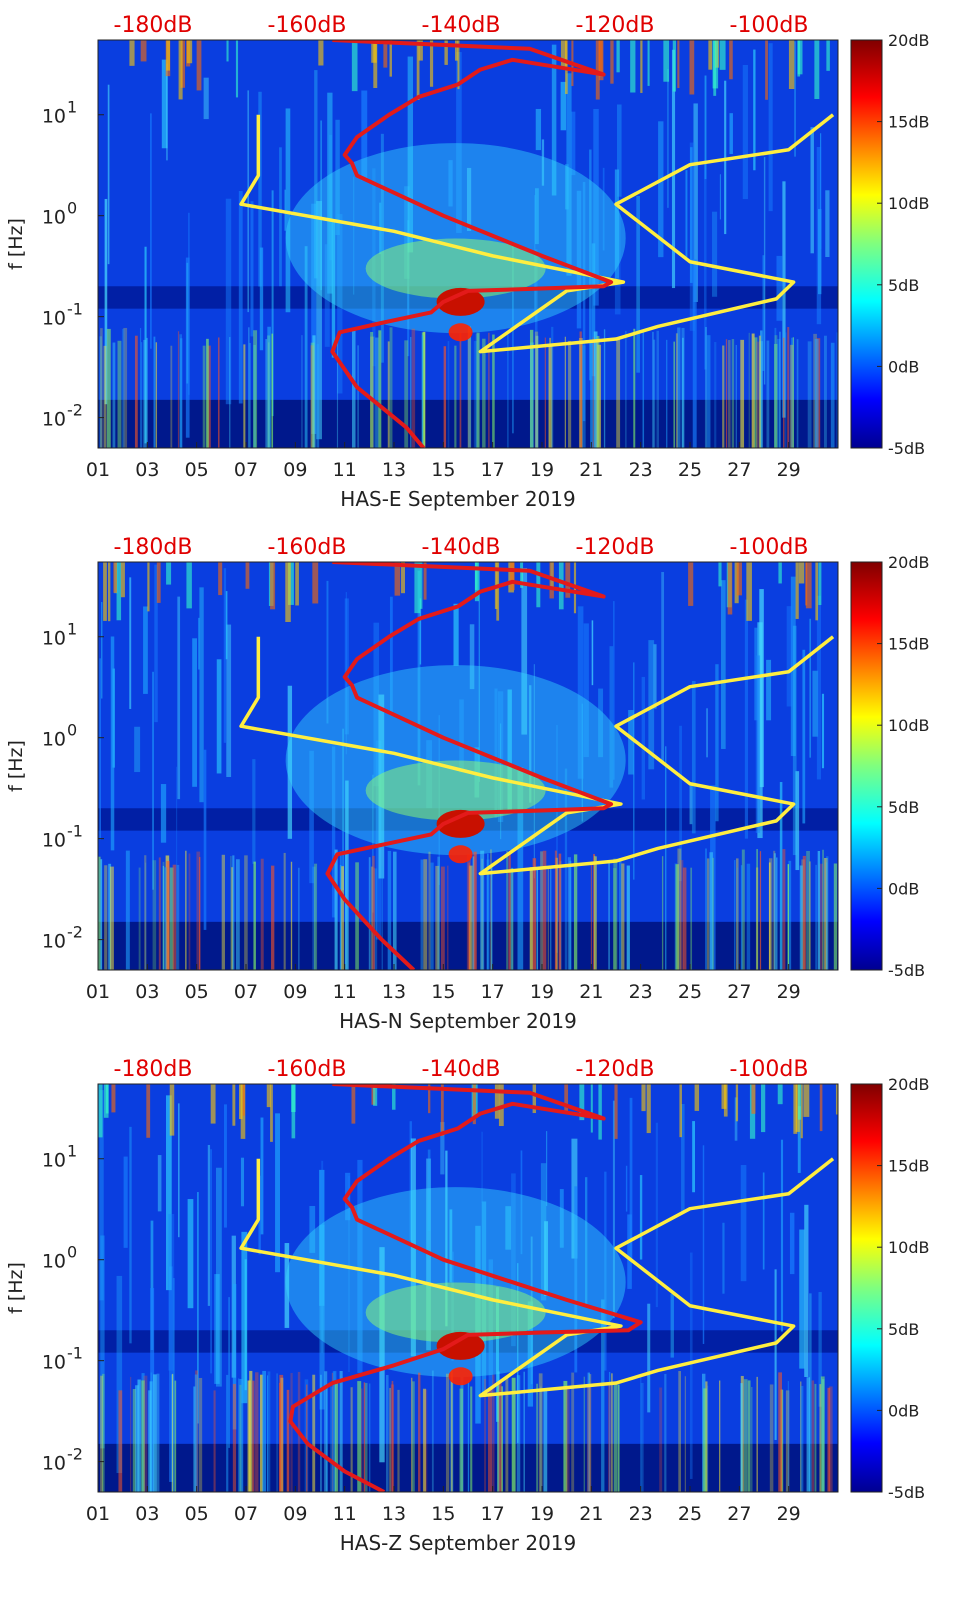  I want to click on y-tick-exponent: -2, so click(75, 932).